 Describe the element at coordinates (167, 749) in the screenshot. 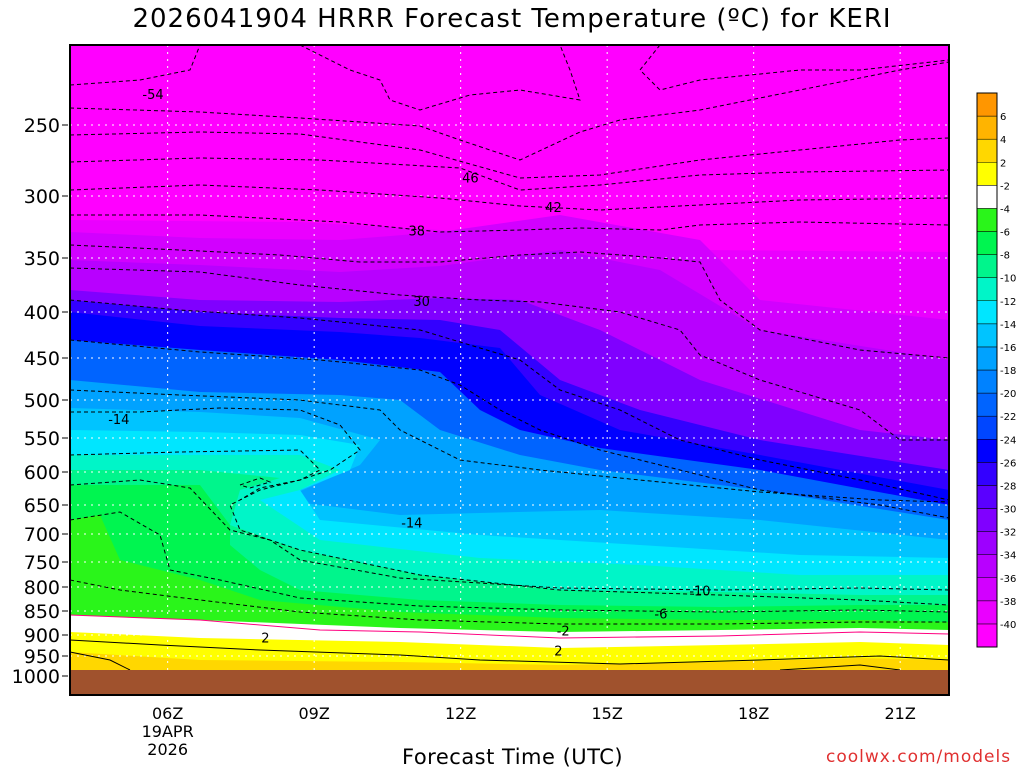

I see `x-date-label: 2026` at that location.